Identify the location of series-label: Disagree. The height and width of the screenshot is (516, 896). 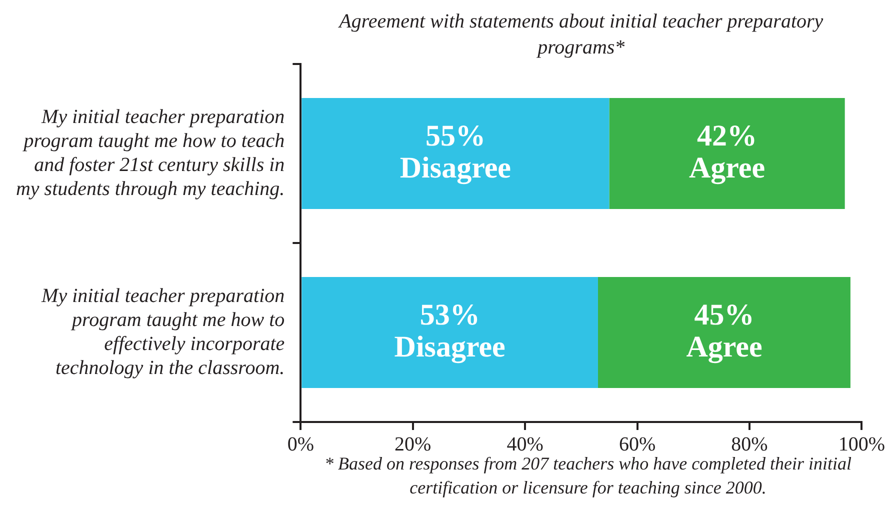
(455, 167).